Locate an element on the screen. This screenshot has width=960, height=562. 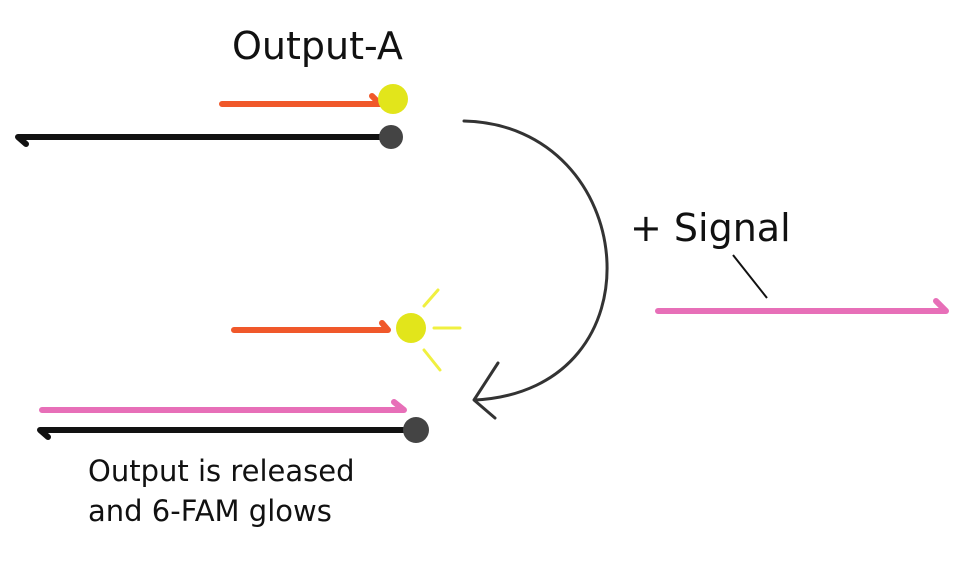
reaction-arrow-curve is located at coordinates (535, 260).